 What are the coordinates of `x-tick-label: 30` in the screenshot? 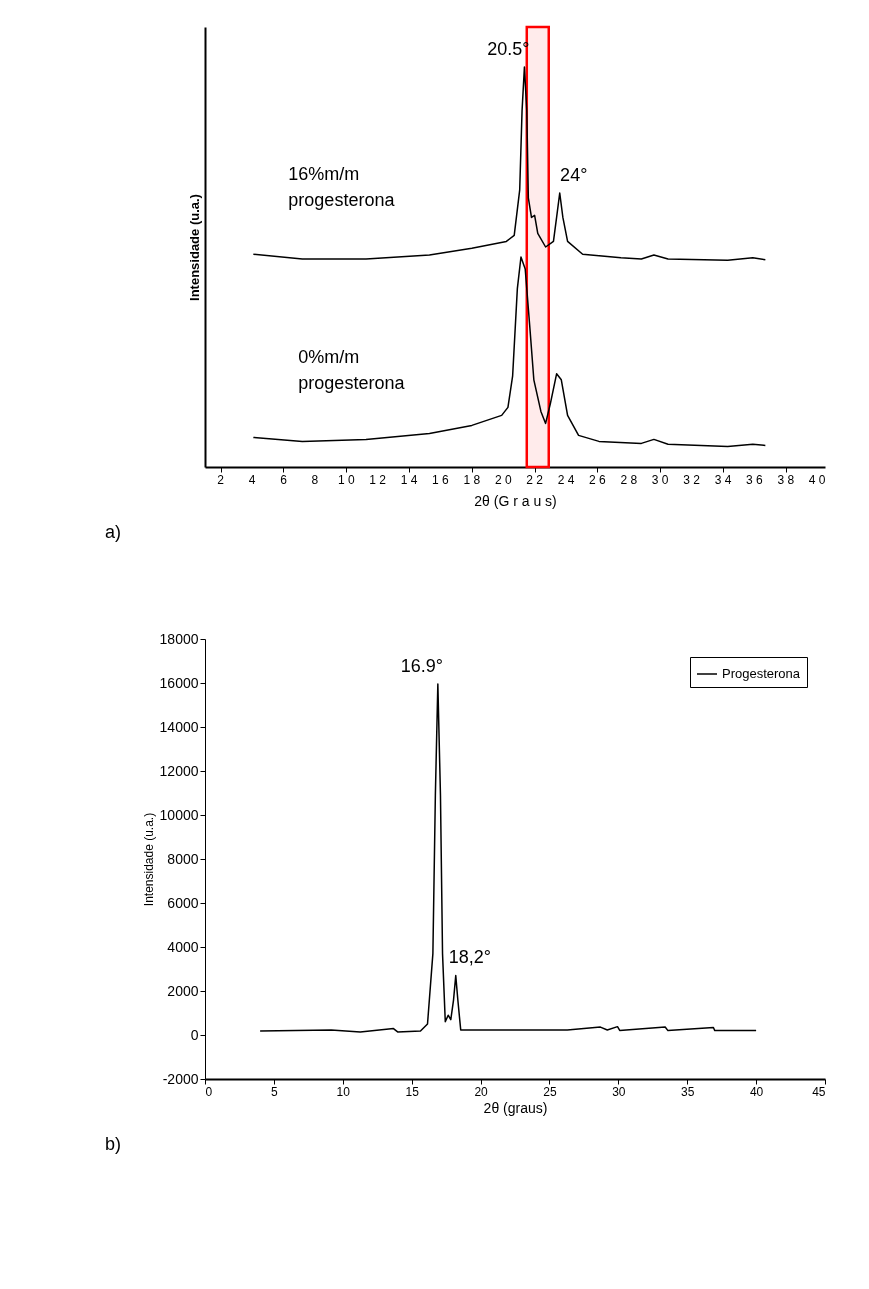 It's located at (619, 1091).